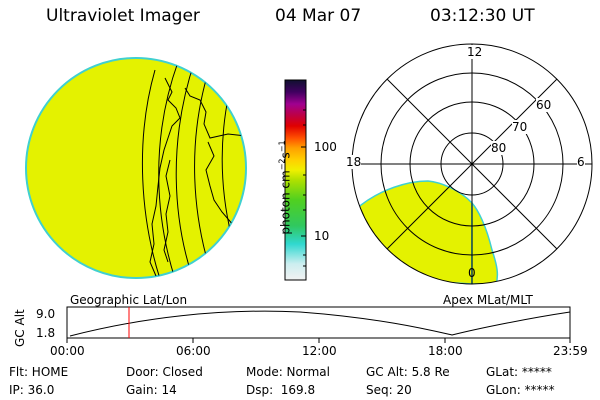 This screenshot has height=400, width=600. I want to click on colorbar-unit-label: photon cm−2s−1, so click(285, 188).